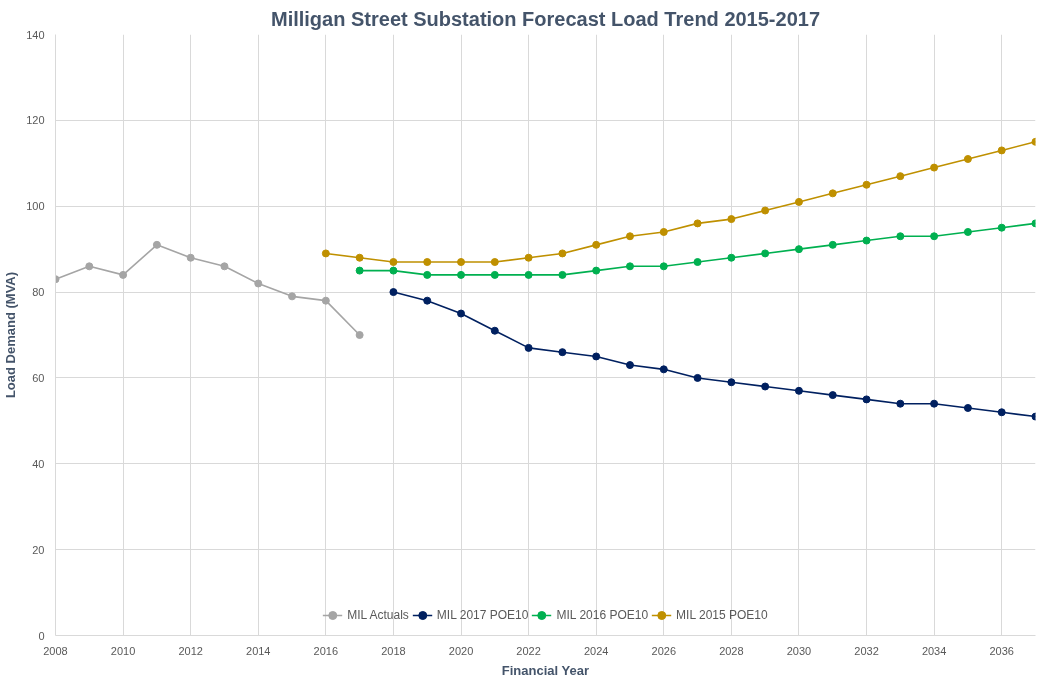 This screenshot has height=693, width=1051. Describe the element at coordinates (38, 549) in the screenshot. I see `y-tick-label: 20` at that location.